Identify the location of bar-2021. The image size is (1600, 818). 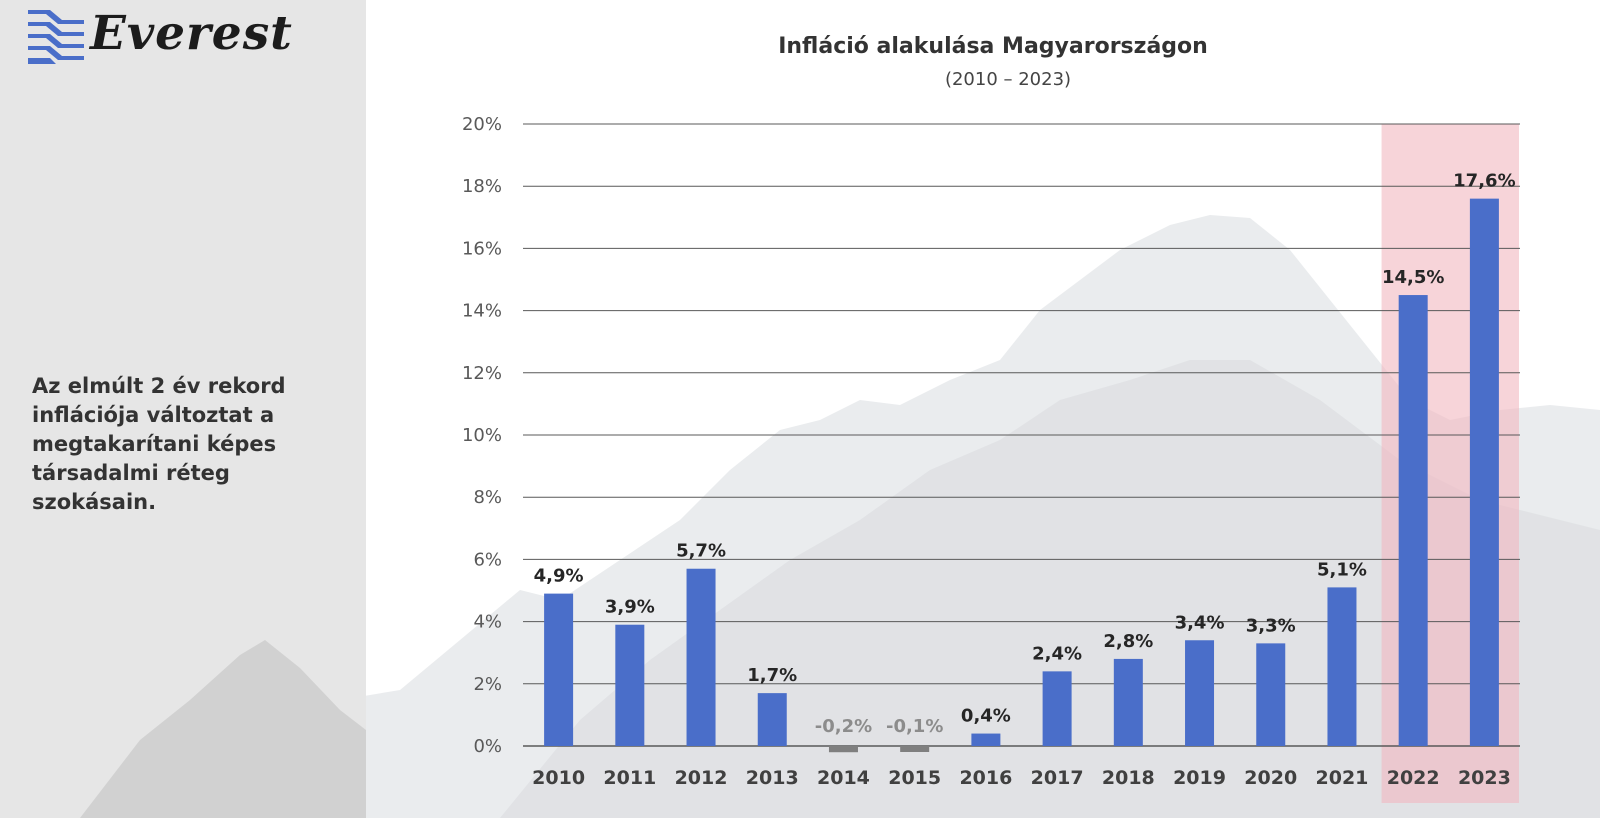
(1342, 666).